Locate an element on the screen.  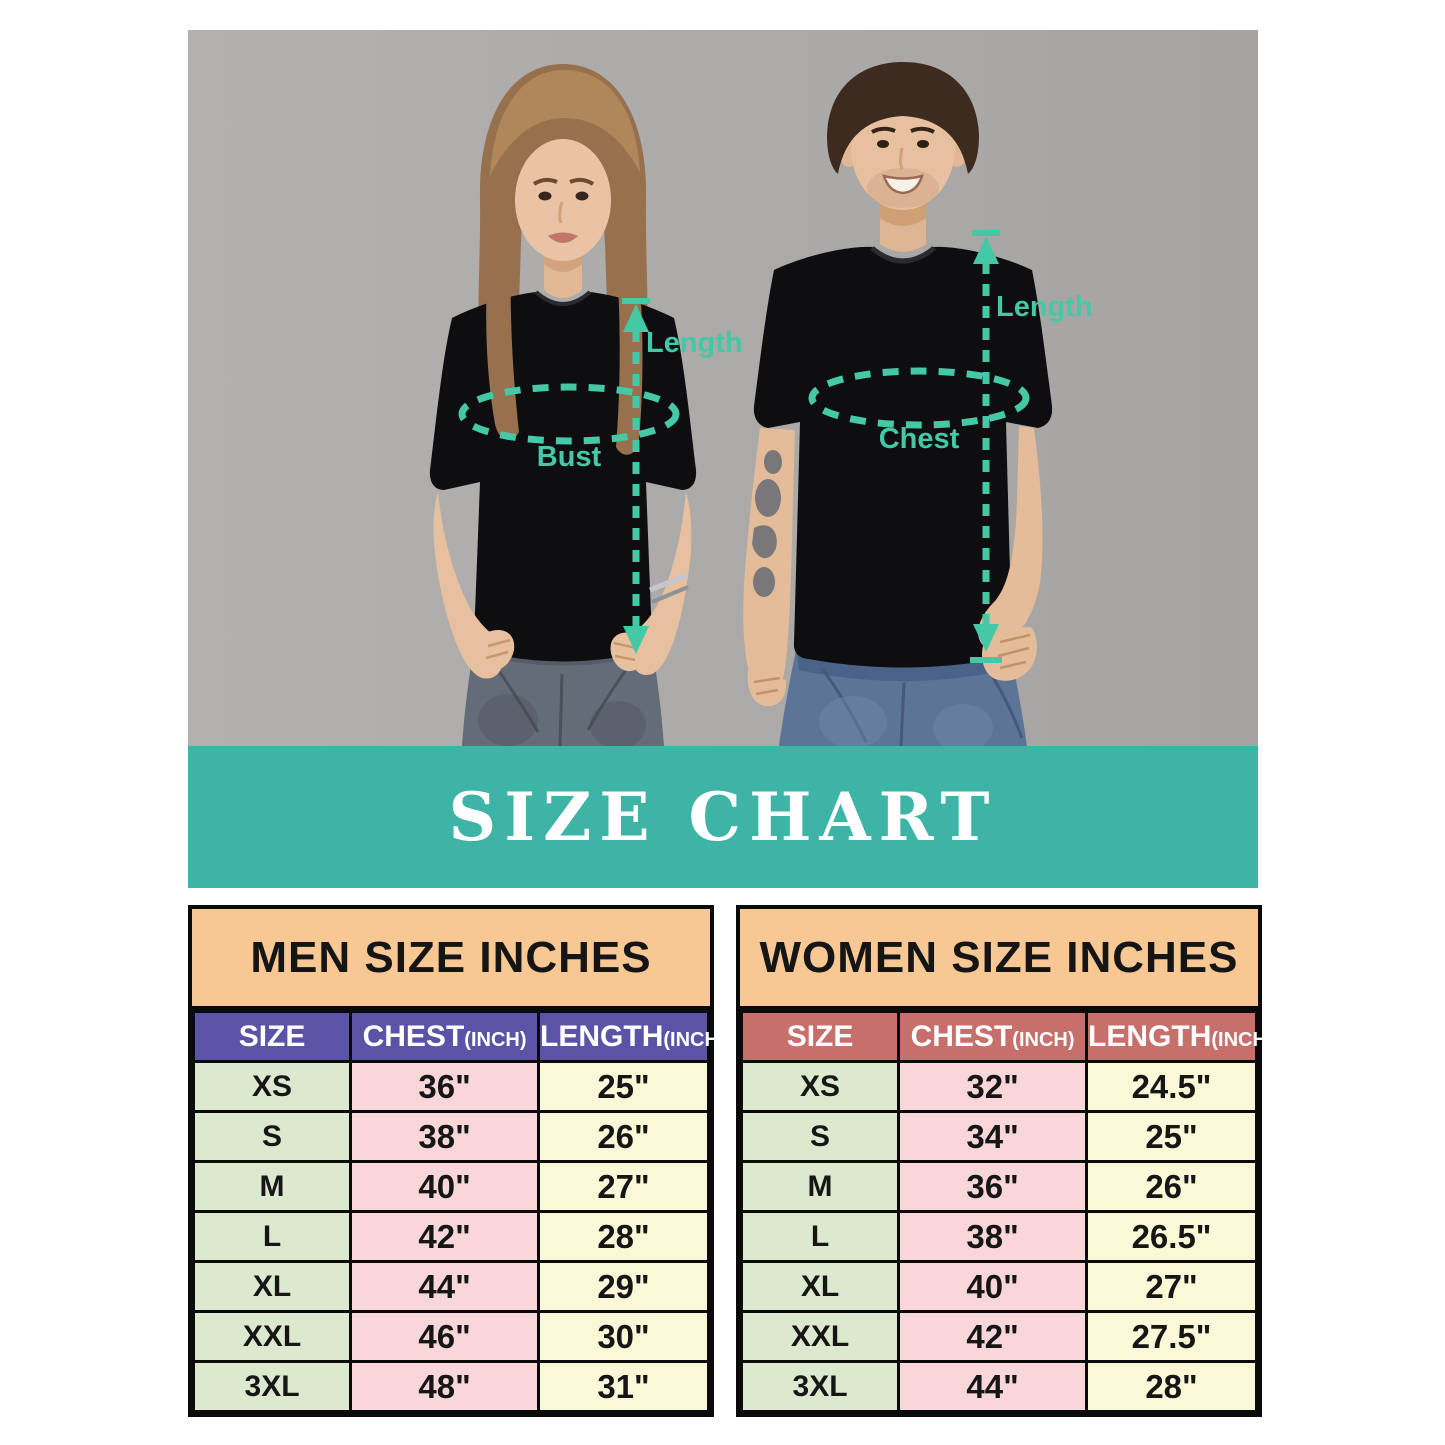
men-col-chest: CHEST(INCH) is located at coordinates (445, 1036).